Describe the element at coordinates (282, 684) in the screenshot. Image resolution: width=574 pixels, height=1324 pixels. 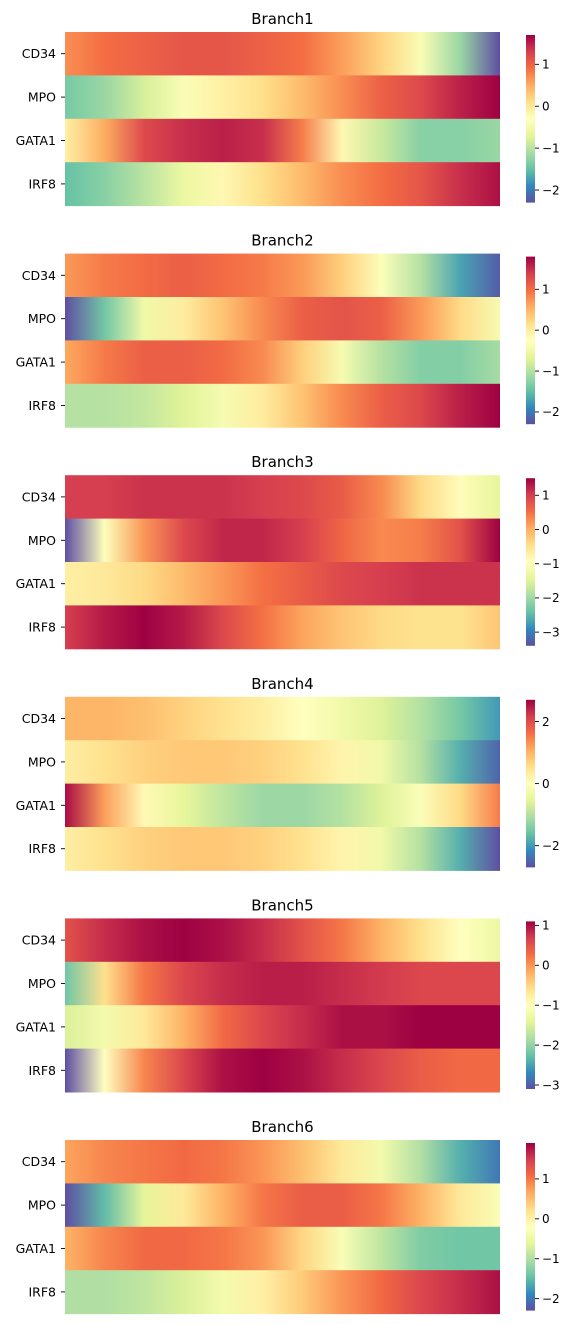
I see `panel-title: Branch4` at that location.